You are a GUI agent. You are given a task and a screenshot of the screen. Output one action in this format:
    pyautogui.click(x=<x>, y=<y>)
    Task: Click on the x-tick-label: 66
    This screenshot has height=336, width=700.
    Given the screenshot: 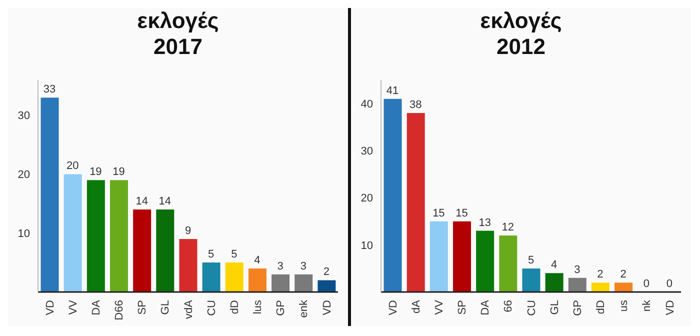 What is the action you would take?
    pyautogui.click(x=508, y=306)
    